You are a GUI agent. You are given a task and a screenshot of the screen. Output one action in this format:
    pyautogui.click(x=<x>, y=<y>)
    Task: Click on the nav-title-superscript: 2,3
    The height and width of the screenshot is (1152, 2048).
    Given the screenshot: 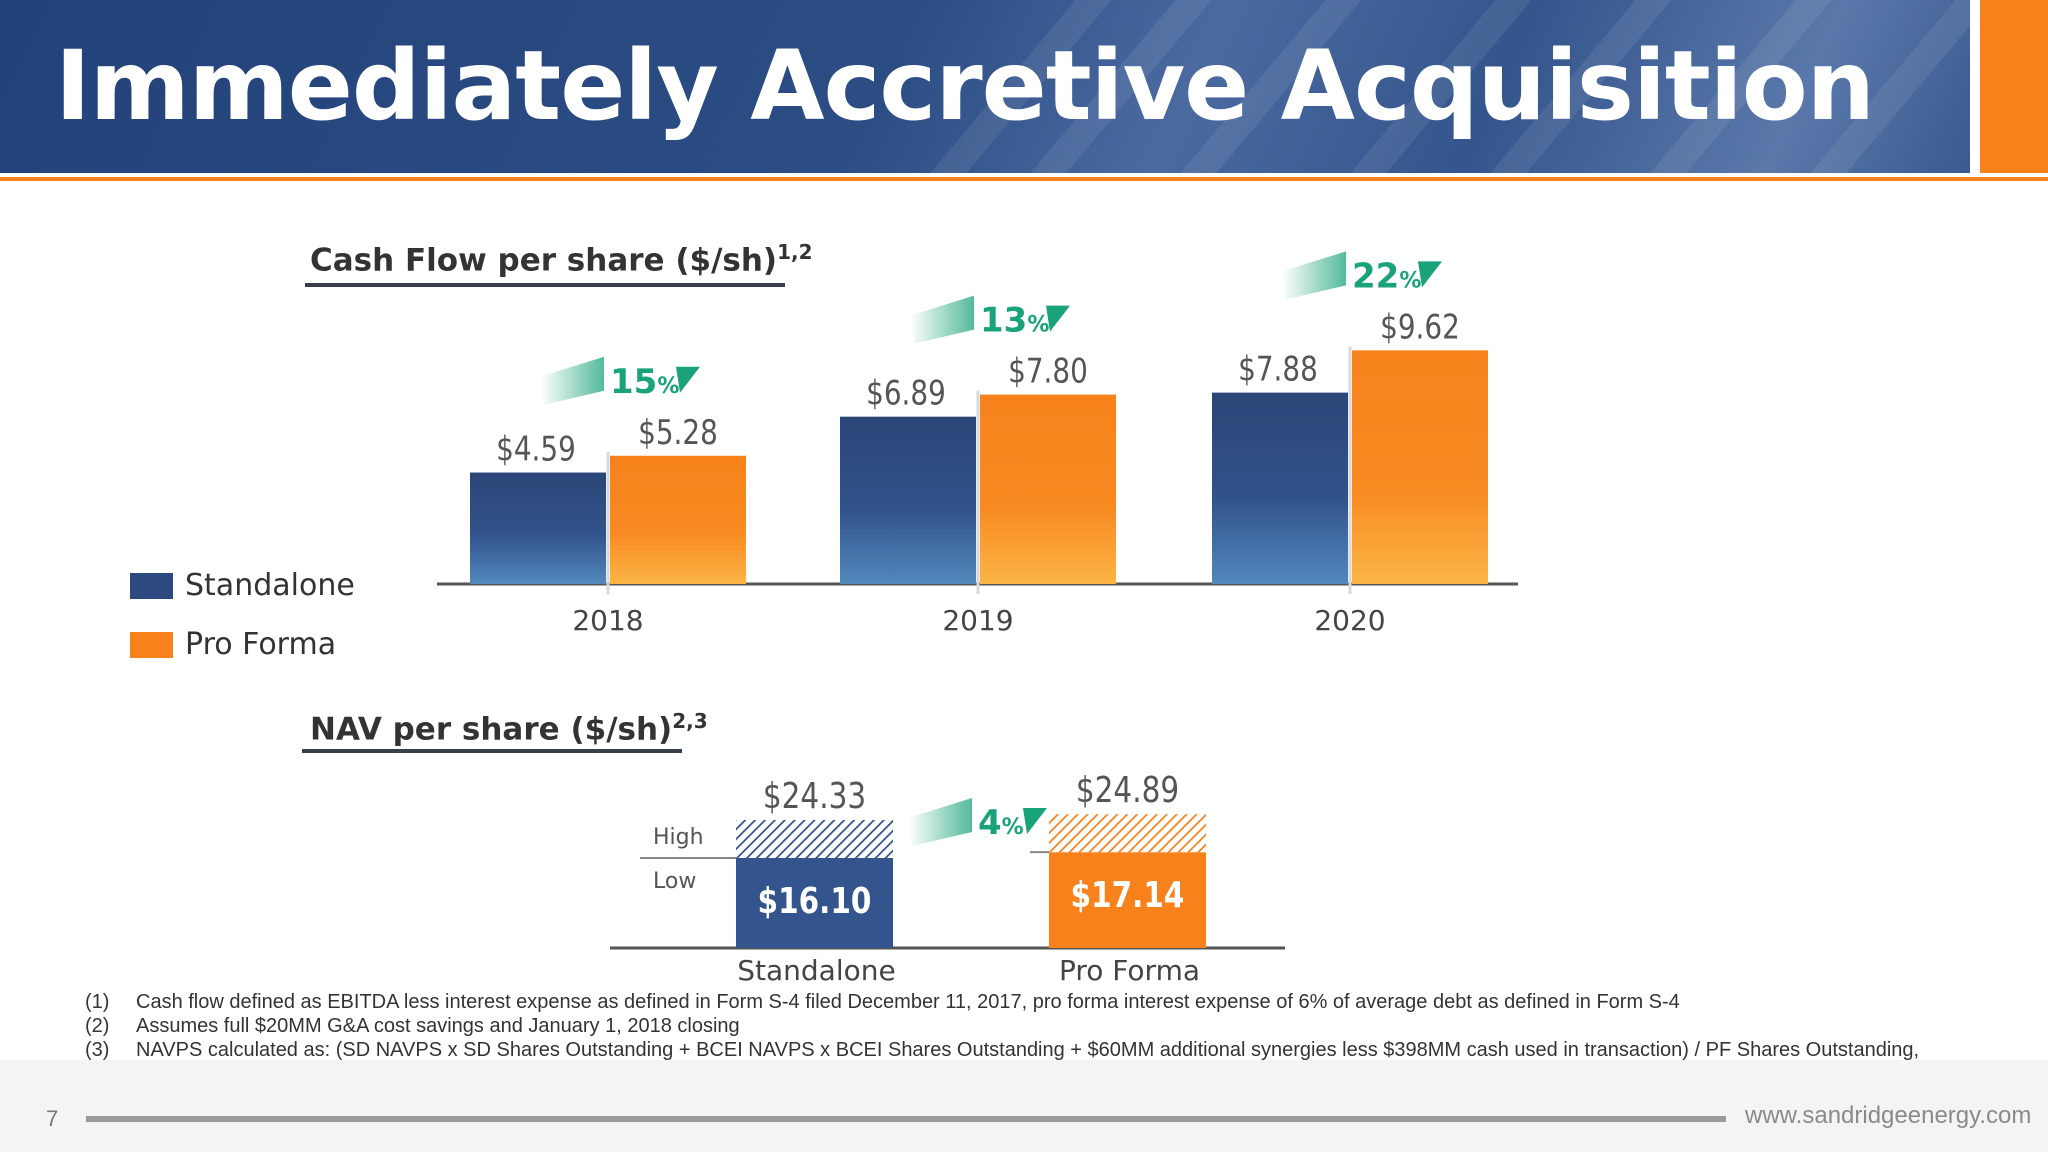 What is the action you would take?
    pyautogui.click(x=690, y=721)
    